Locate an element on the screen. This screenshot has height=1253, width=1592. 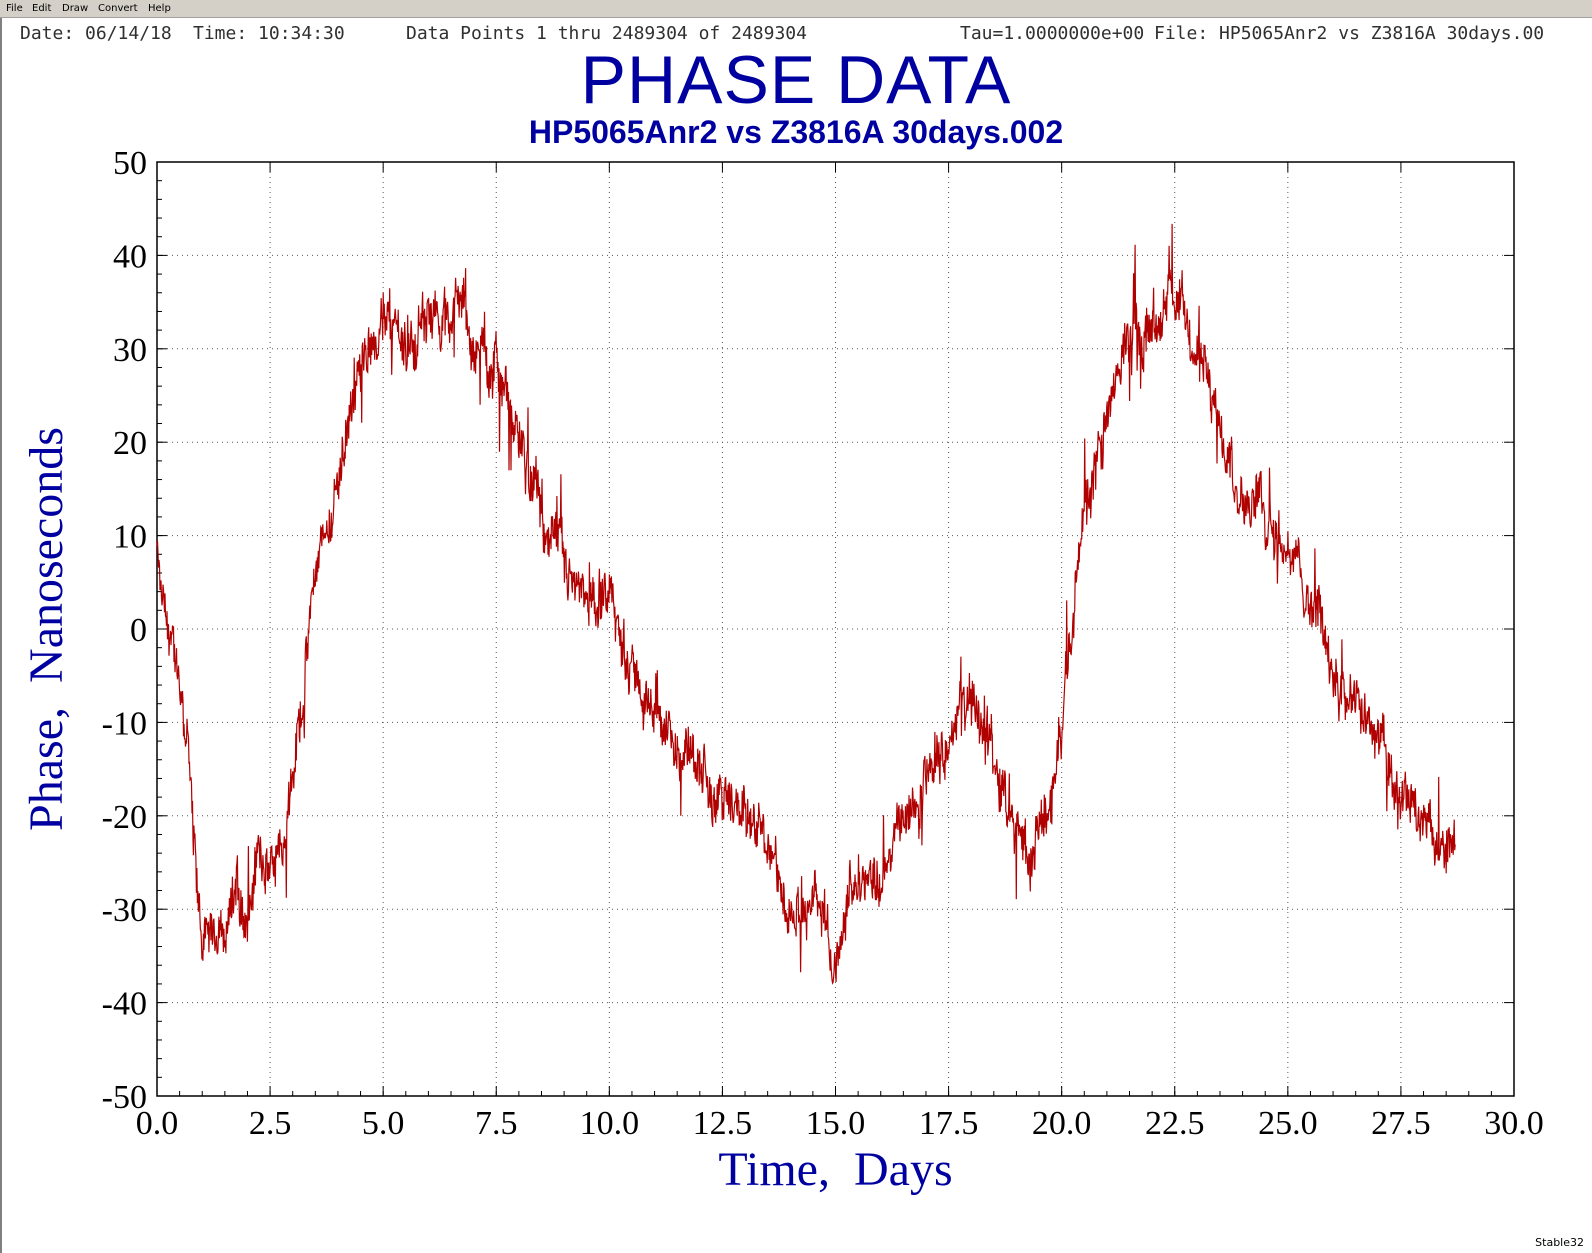
menu-edit: Edit is located at coordinates (42, 8).